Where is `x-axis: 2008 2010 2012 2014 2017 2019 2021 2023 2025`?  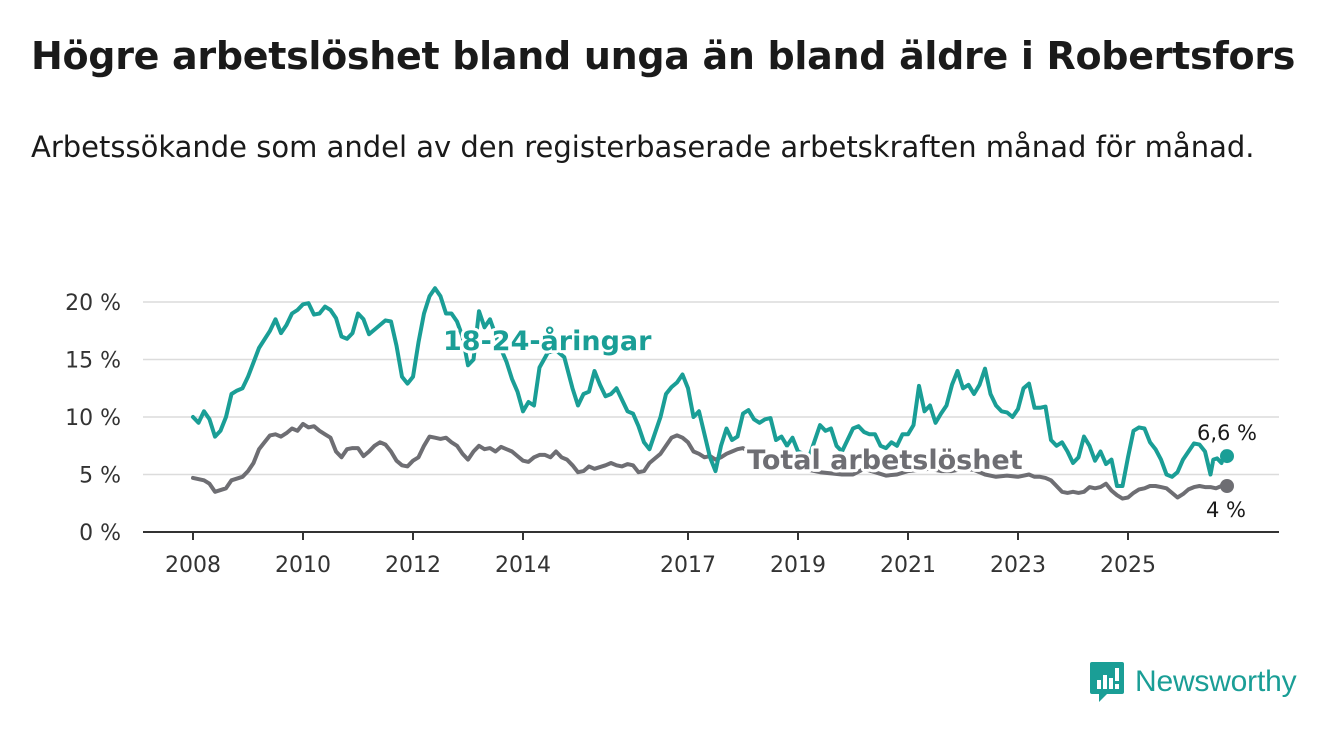
x-axis: 2008 2010 2012 2014 2017 2019 2021 2023 2025 is located at coordinates (711, 554).